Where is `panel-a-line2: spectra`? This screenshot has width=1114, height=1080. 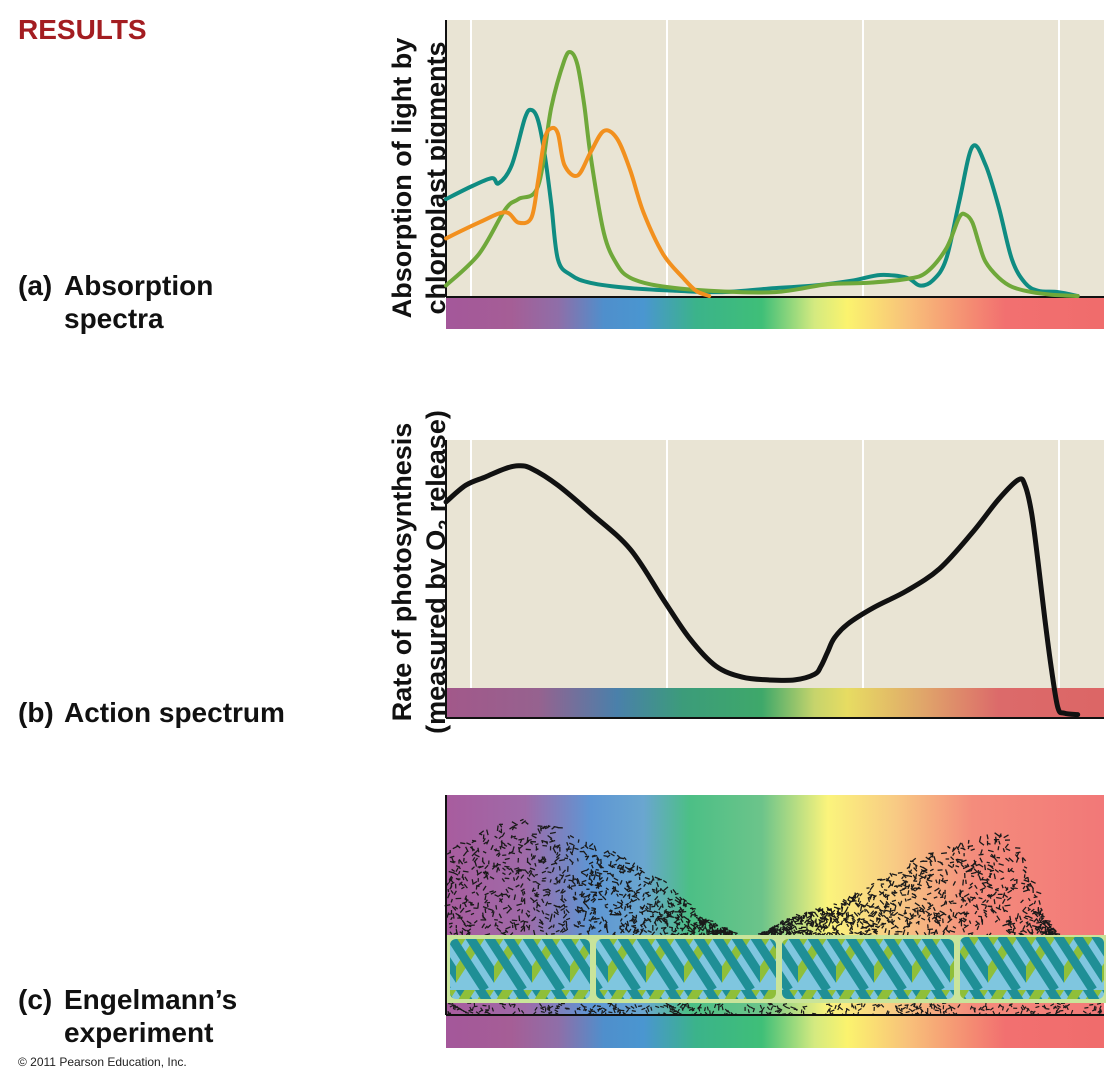
panel-a-line2: spectra is located at coordinates (114, 318).